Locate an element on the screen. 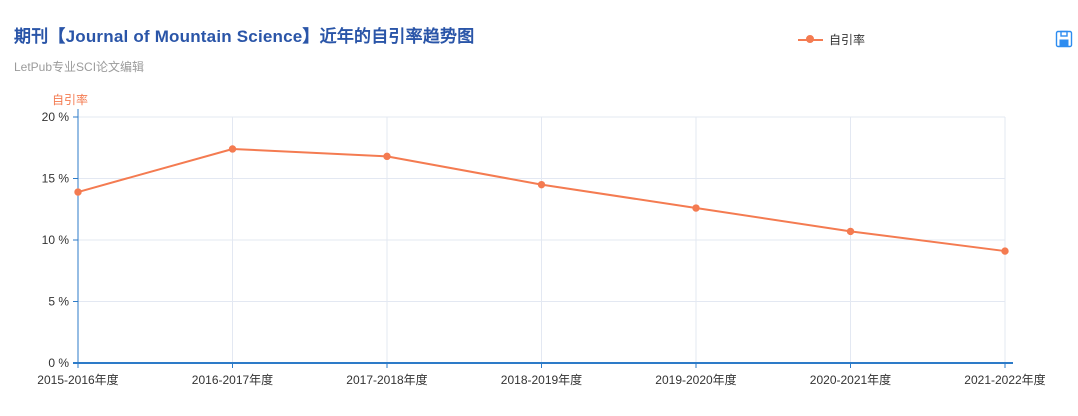 The height and width of the screenshot is (416, 1078). save-image-icon is located at coordinates (1064, 39).